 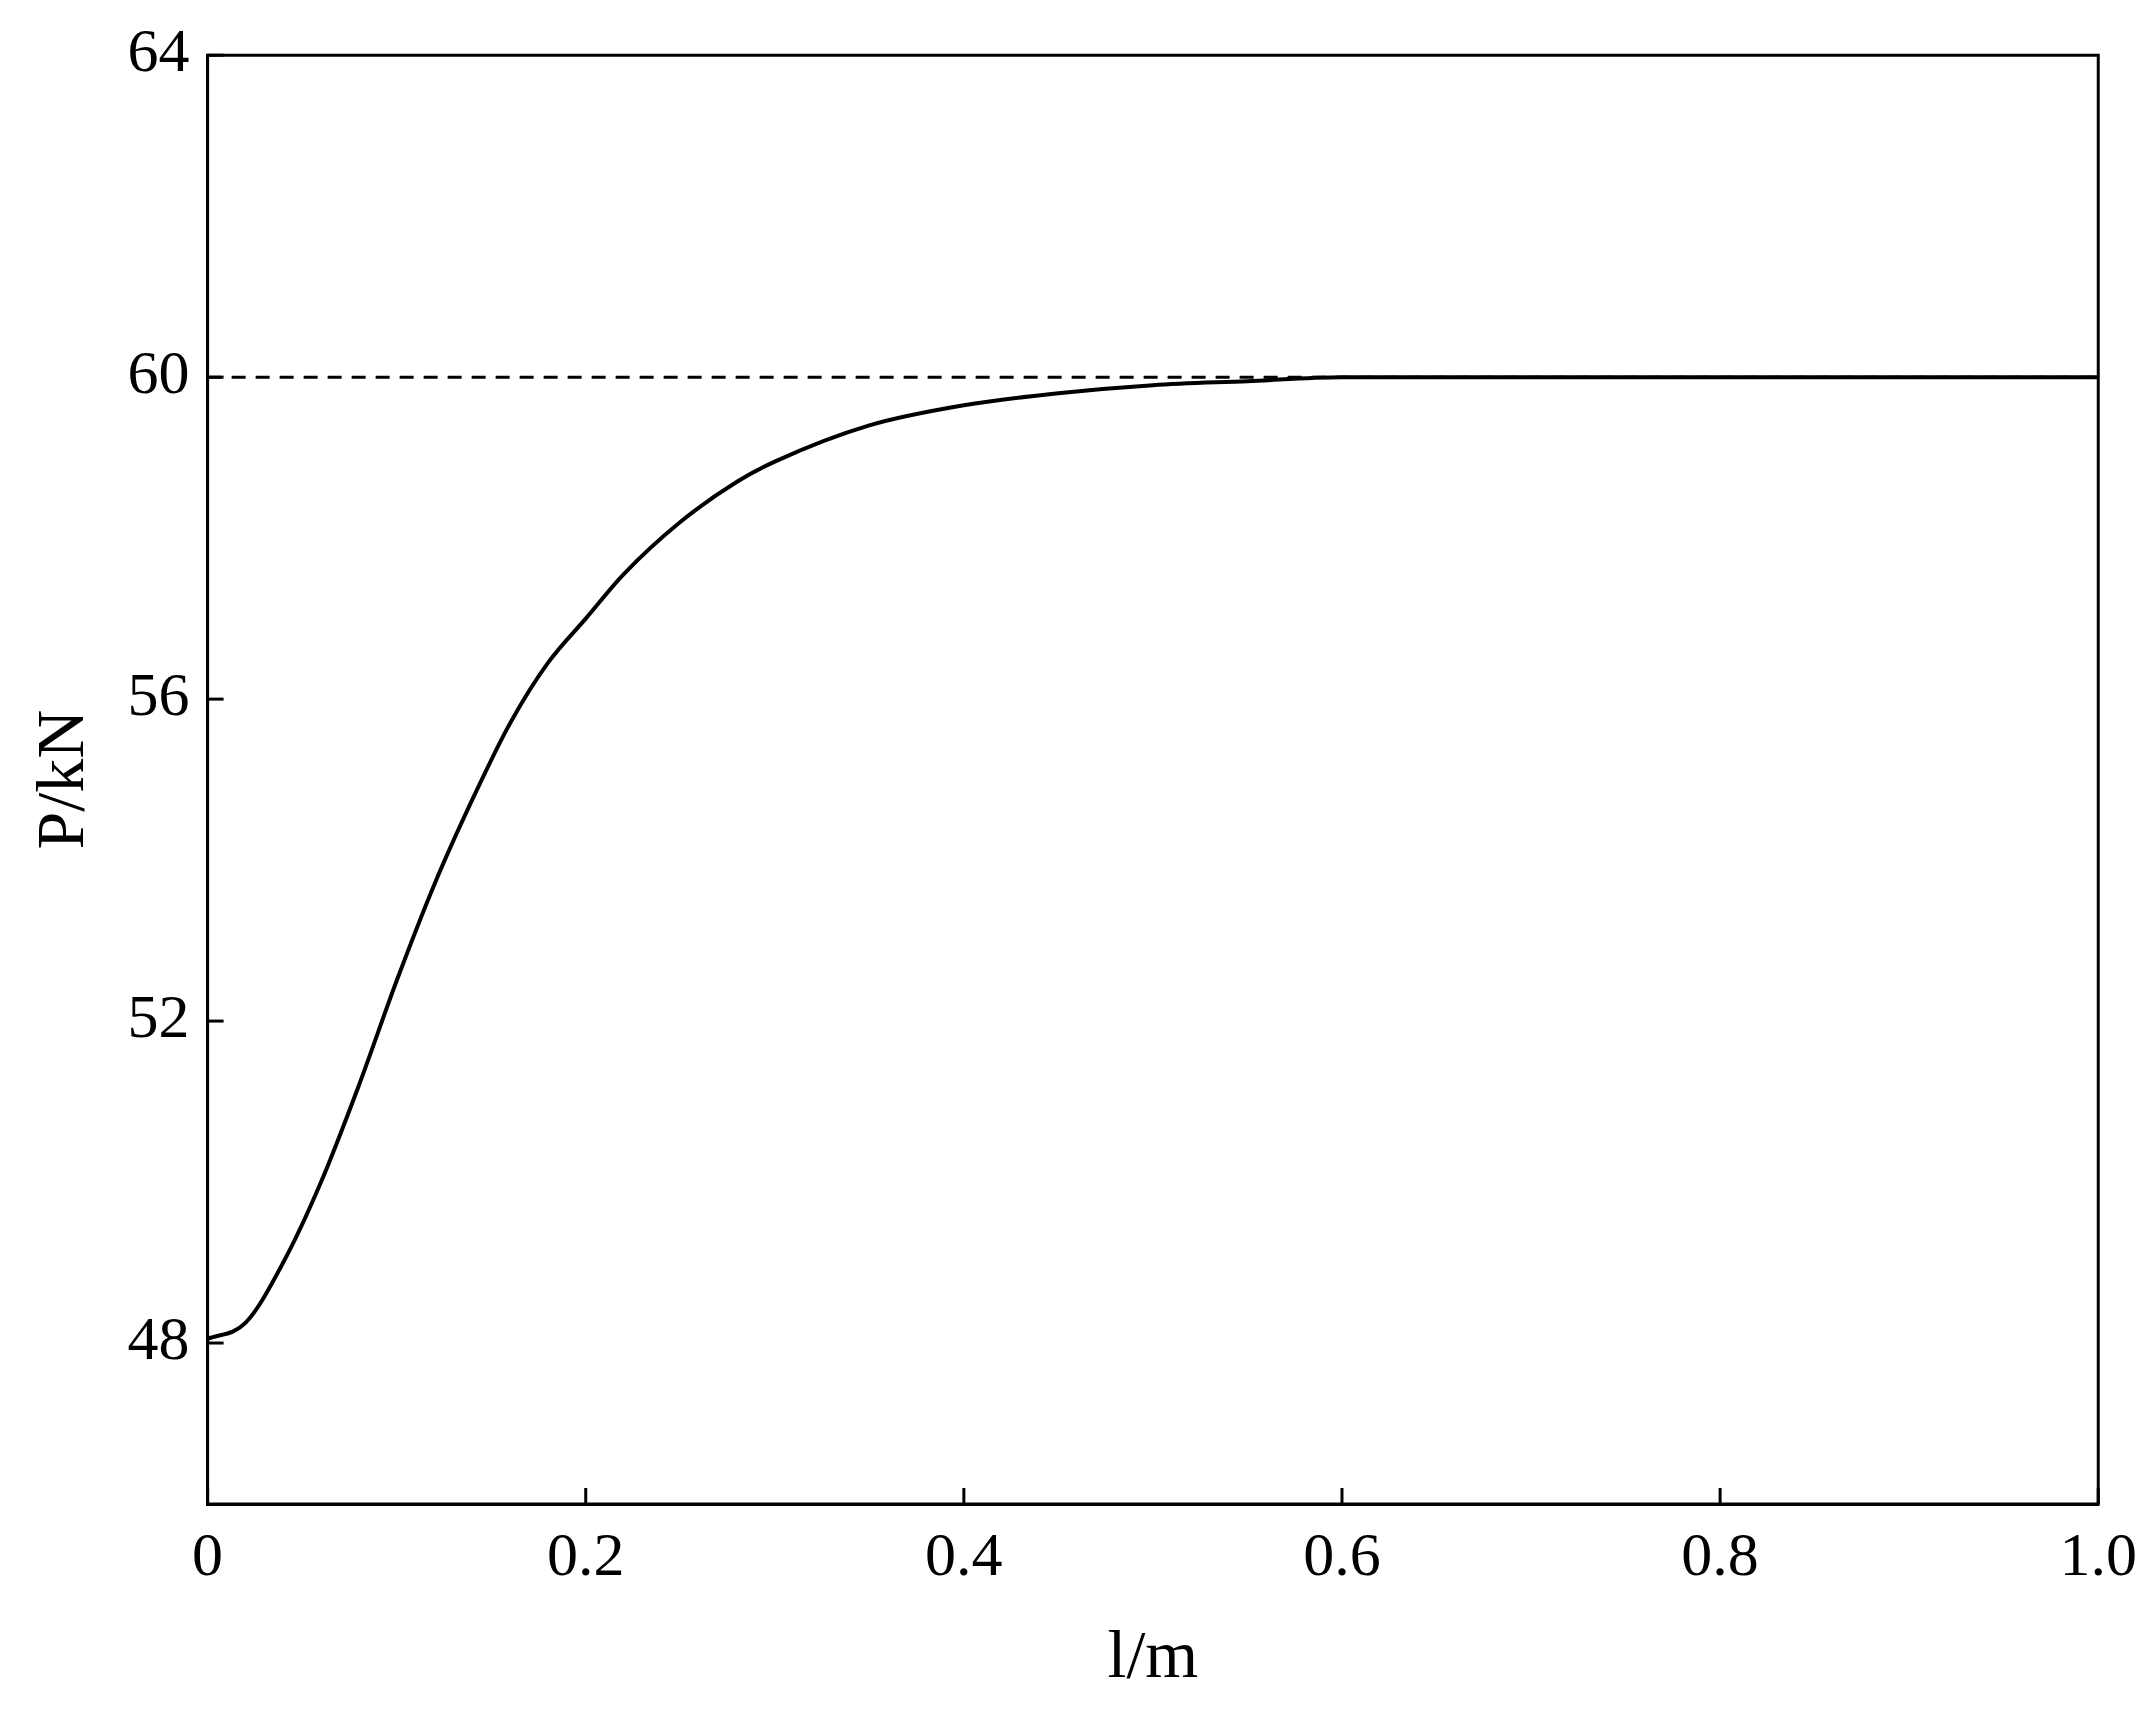 What do you see at coordinates (1342, 1554) in the screenshot?
I see `x-tick-label: 0.6` at bounding box center [1342, 1554].